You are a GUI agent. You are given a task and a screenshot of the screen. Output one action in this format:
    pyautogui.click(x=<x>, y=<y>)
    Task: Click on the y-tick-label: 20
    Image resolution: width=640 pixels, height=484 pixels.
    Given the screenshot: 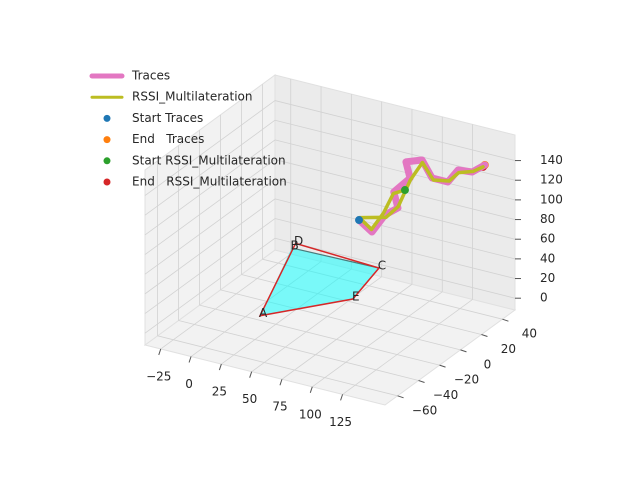 What is the action you would take?
    pyautogui.click(x=508, y=349)
    